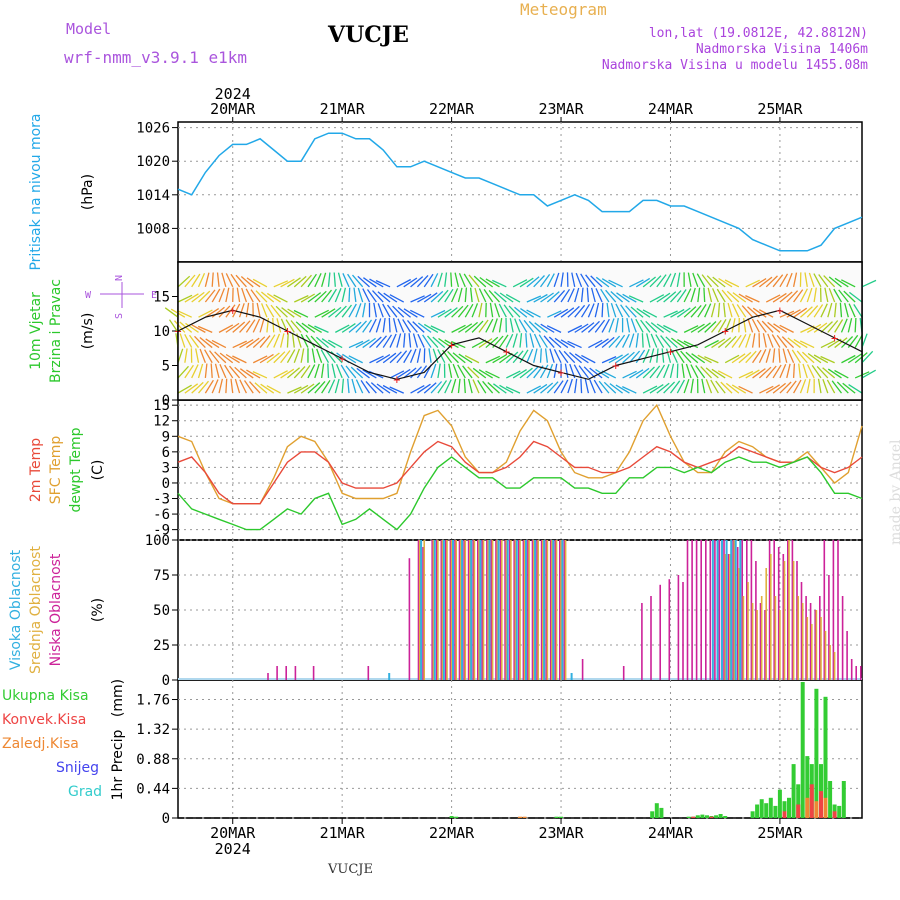  Describe the element at coordinates (780, 833) in the screenshot. I see `bottom-date-label: 25MAR` at that location.